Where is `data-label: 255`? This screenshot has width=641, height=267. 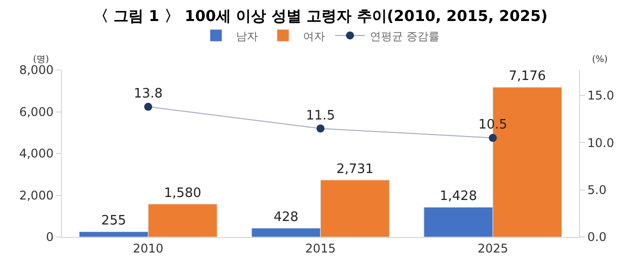 data-label: 255 is located at coordinates (113, 221).